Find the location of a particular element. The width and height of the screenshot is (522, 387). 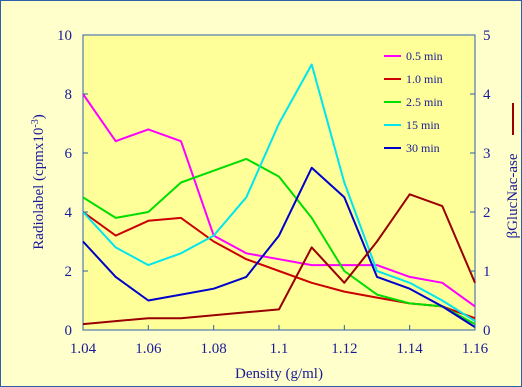

y2-tick-label: 1 is located at coordinates (487, 272).